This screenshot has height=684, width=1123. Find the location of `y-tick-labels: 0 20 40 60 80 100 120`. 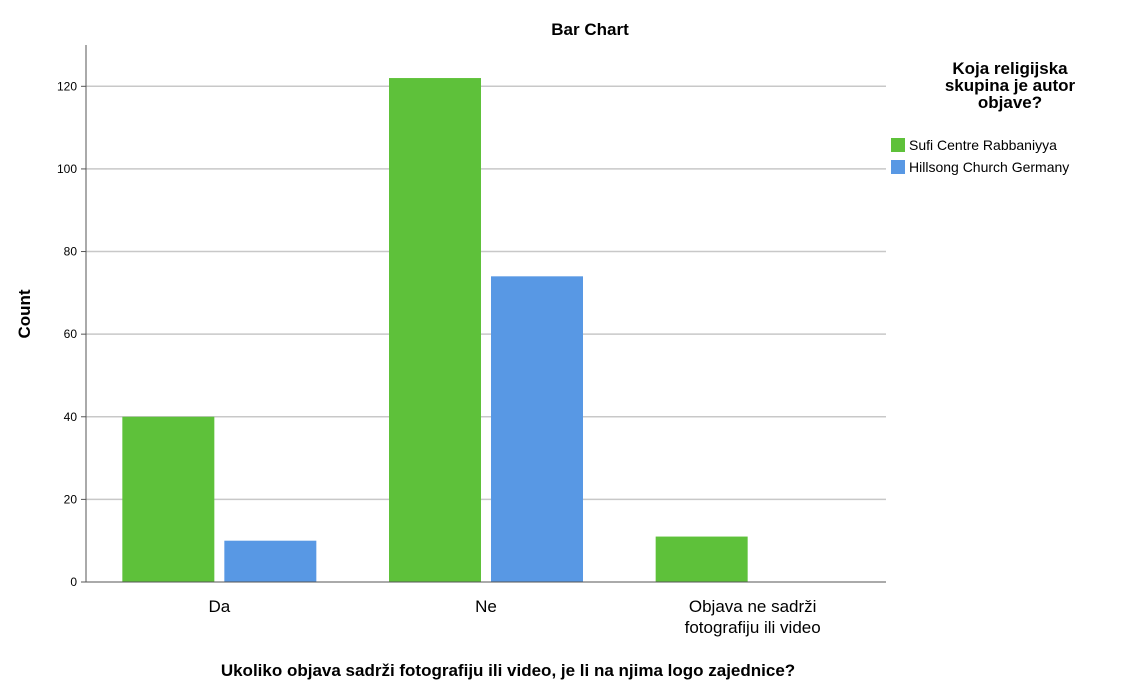

y-tick-labels: 0 20 40 60 80 100 120 is located at coordinates (71, 334).